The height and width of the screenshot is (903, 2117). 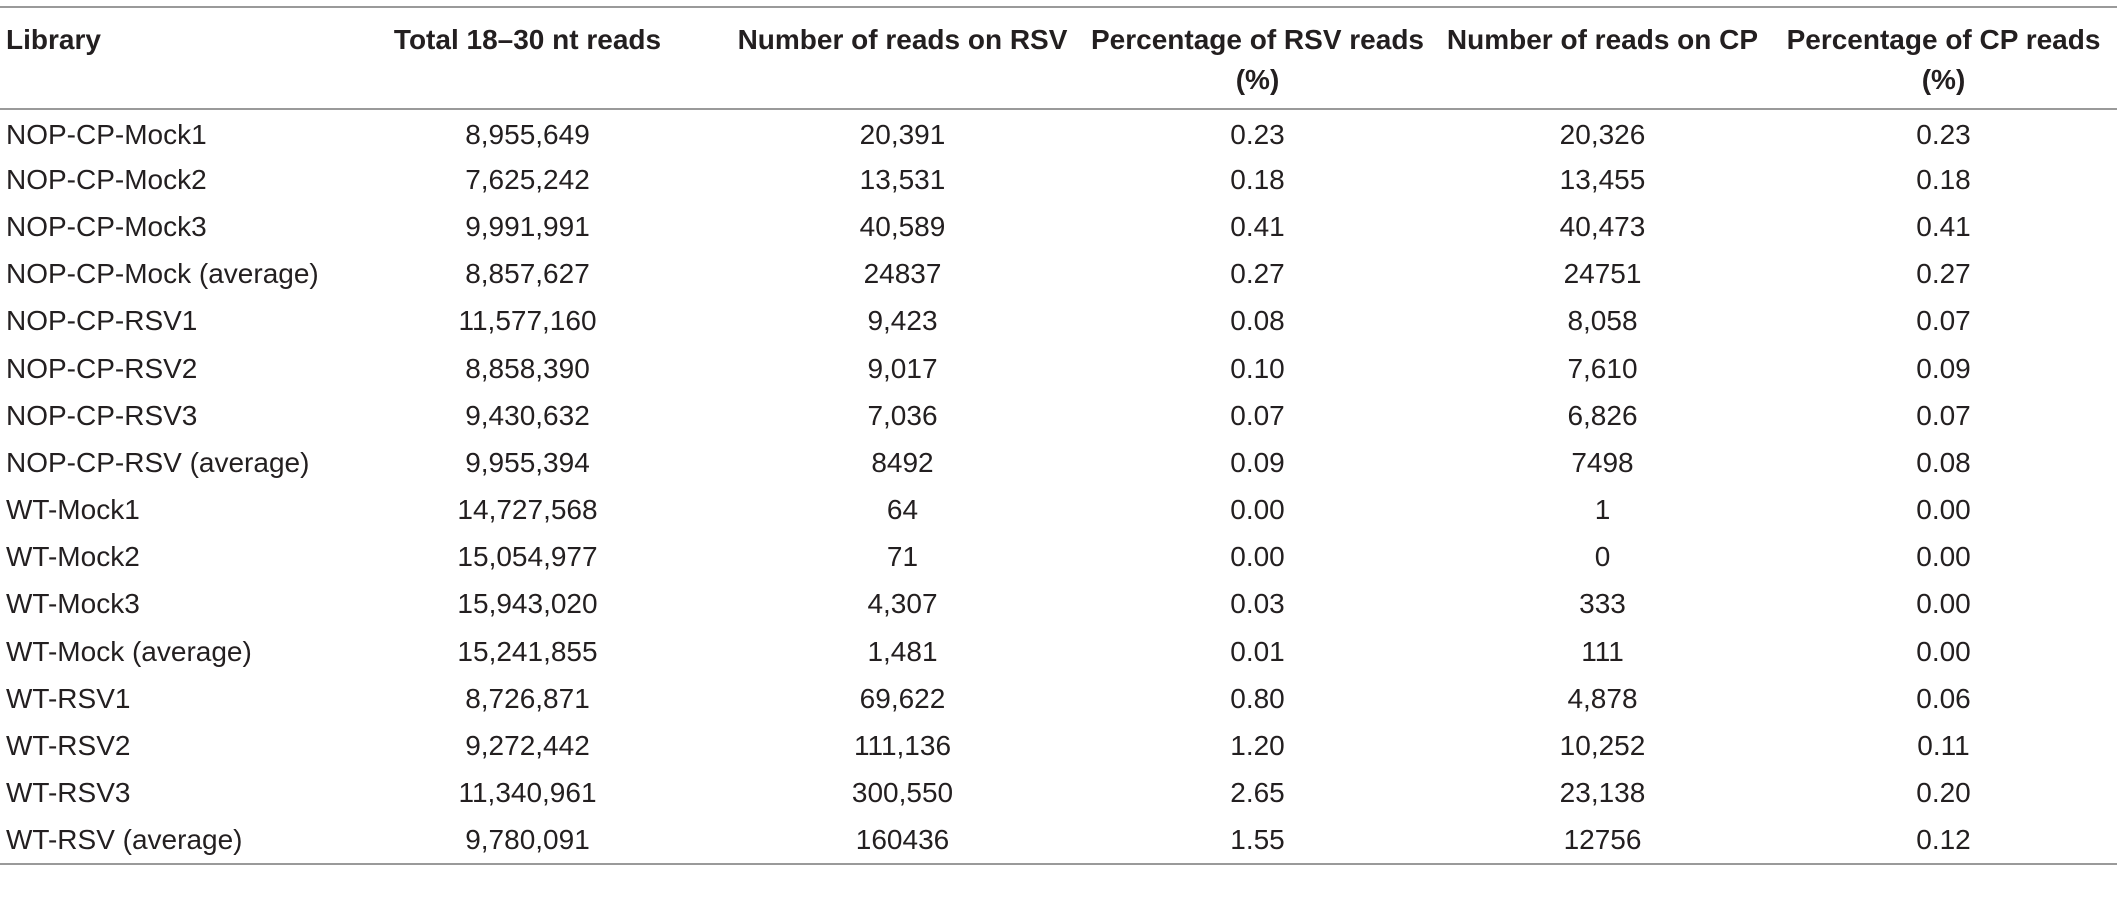 I want to click on total-reads-cell: 11,340,961, so click(x=527, y=793).